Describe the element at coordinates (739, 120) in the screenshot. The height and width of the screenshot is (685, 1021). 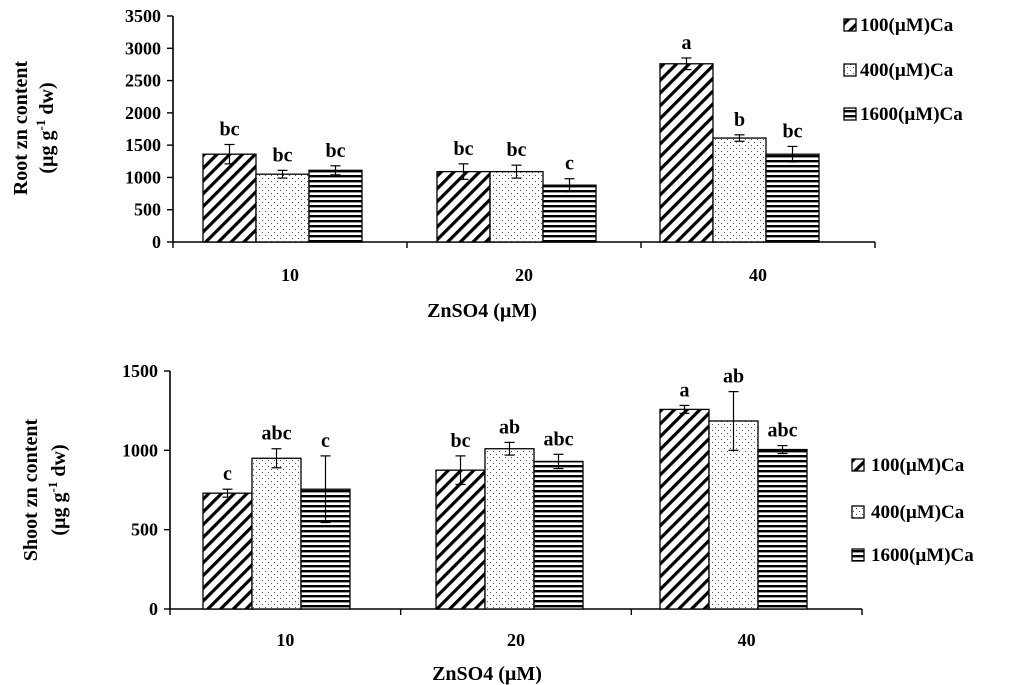
I see `significance-label: b` at that location.